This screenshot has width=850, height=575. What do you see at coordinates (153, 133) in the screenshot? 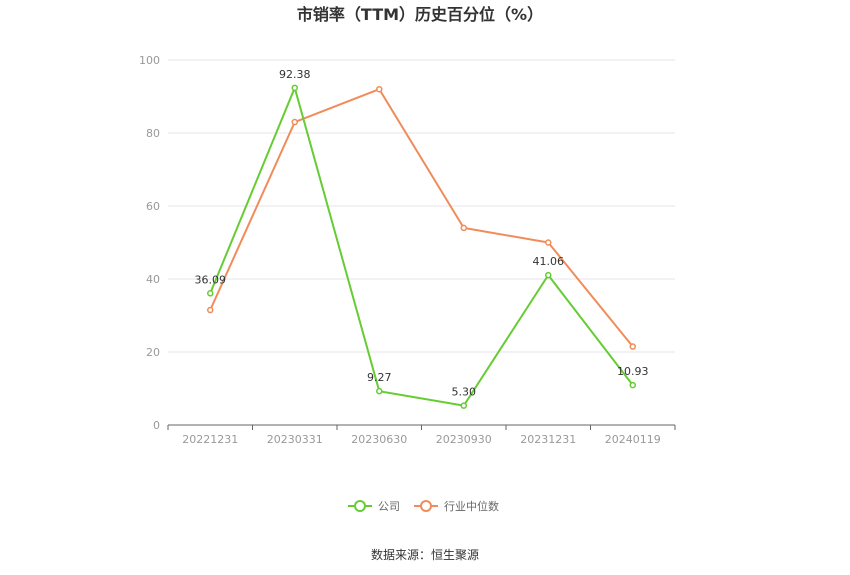
I see `y-tick-label-80: 80` at bounding box center [153, 133].